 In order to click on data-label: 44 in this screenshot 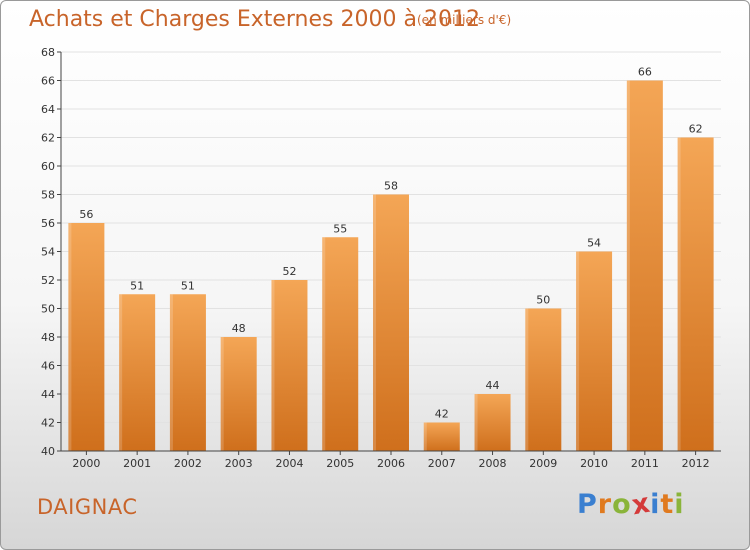, I will do `click(493, 385)`.